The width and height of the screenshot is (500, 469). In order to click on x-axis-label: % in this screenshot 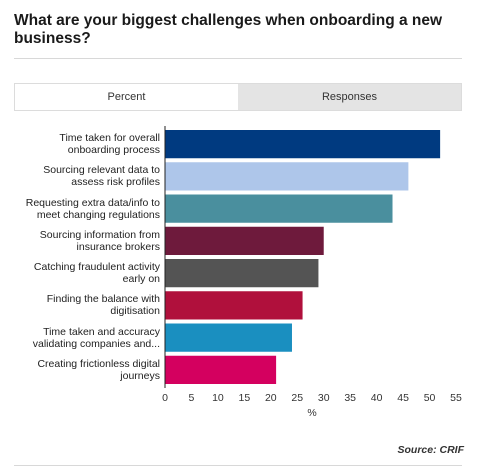, I will do `click(311, 413)`.